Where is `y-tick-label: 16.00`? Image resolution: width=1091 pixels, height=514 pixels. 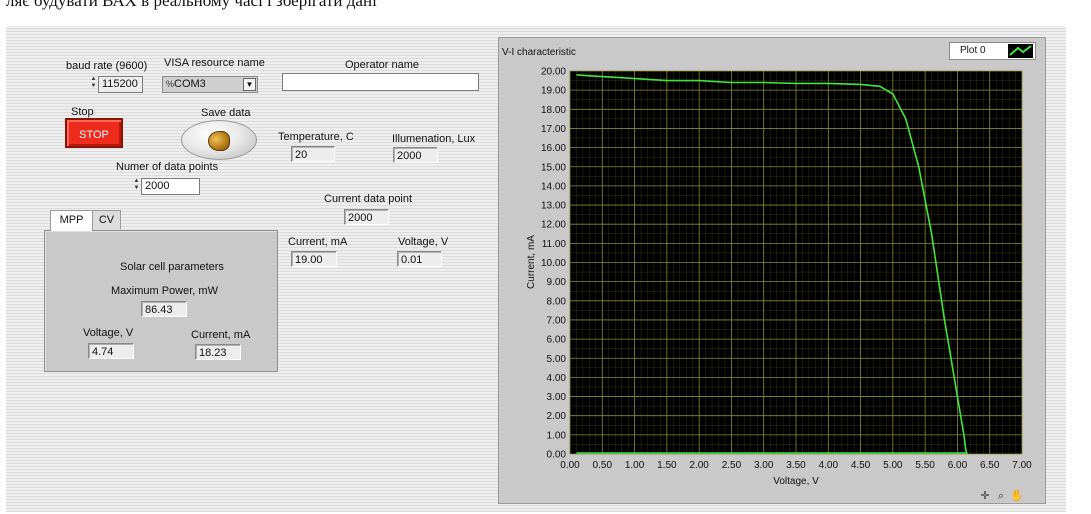 y-tick-label: 16.00 is located at coordinates (553, 148).